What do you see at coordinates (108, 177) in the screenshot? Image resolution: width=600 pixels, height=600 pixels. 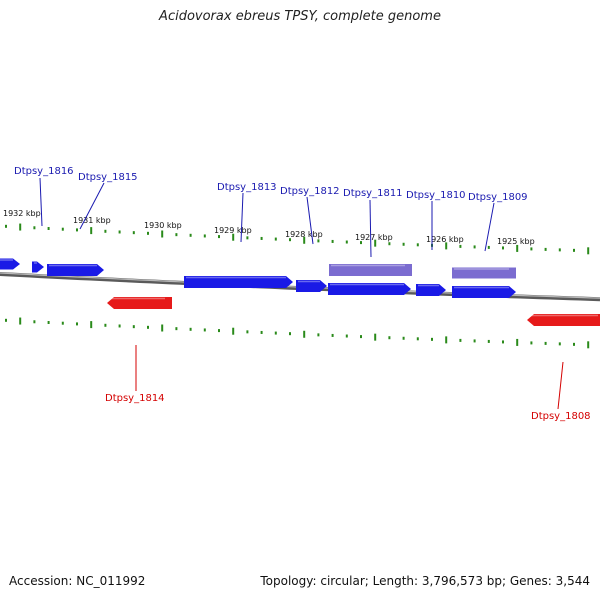 I see `gene-label: Dtpsy_1815` at bounding box center [108, 177].